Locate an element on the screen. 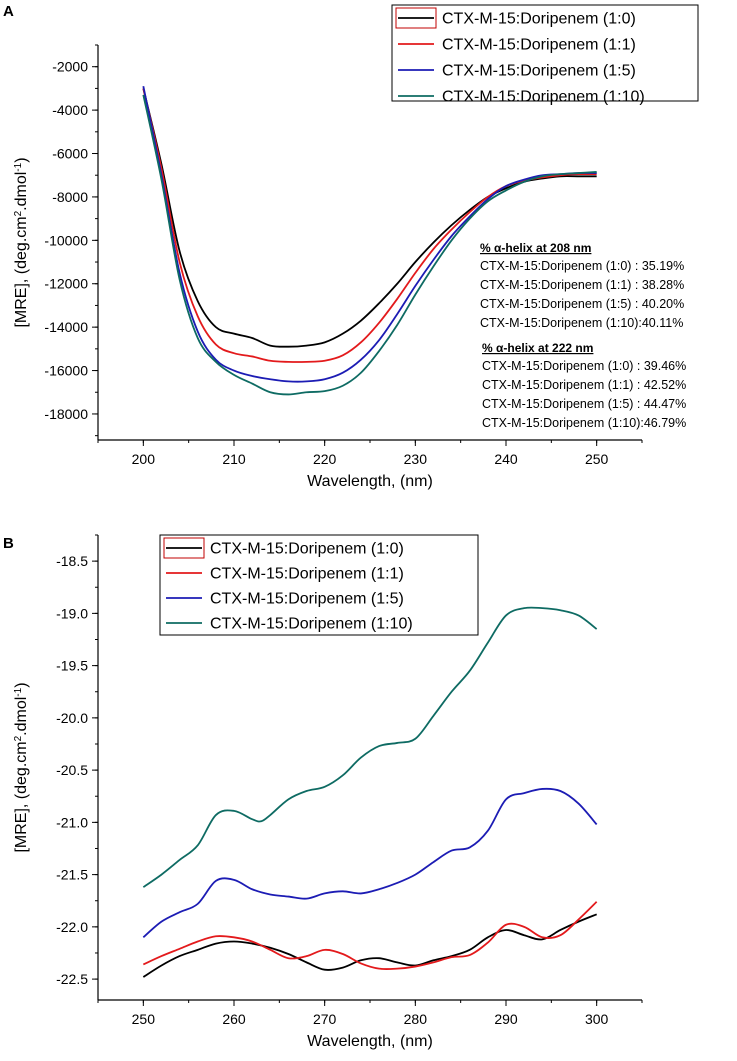 The image size is (737, 1061). panel-b-y-tick-label: -22.5 is located at coordinates (72, 979).